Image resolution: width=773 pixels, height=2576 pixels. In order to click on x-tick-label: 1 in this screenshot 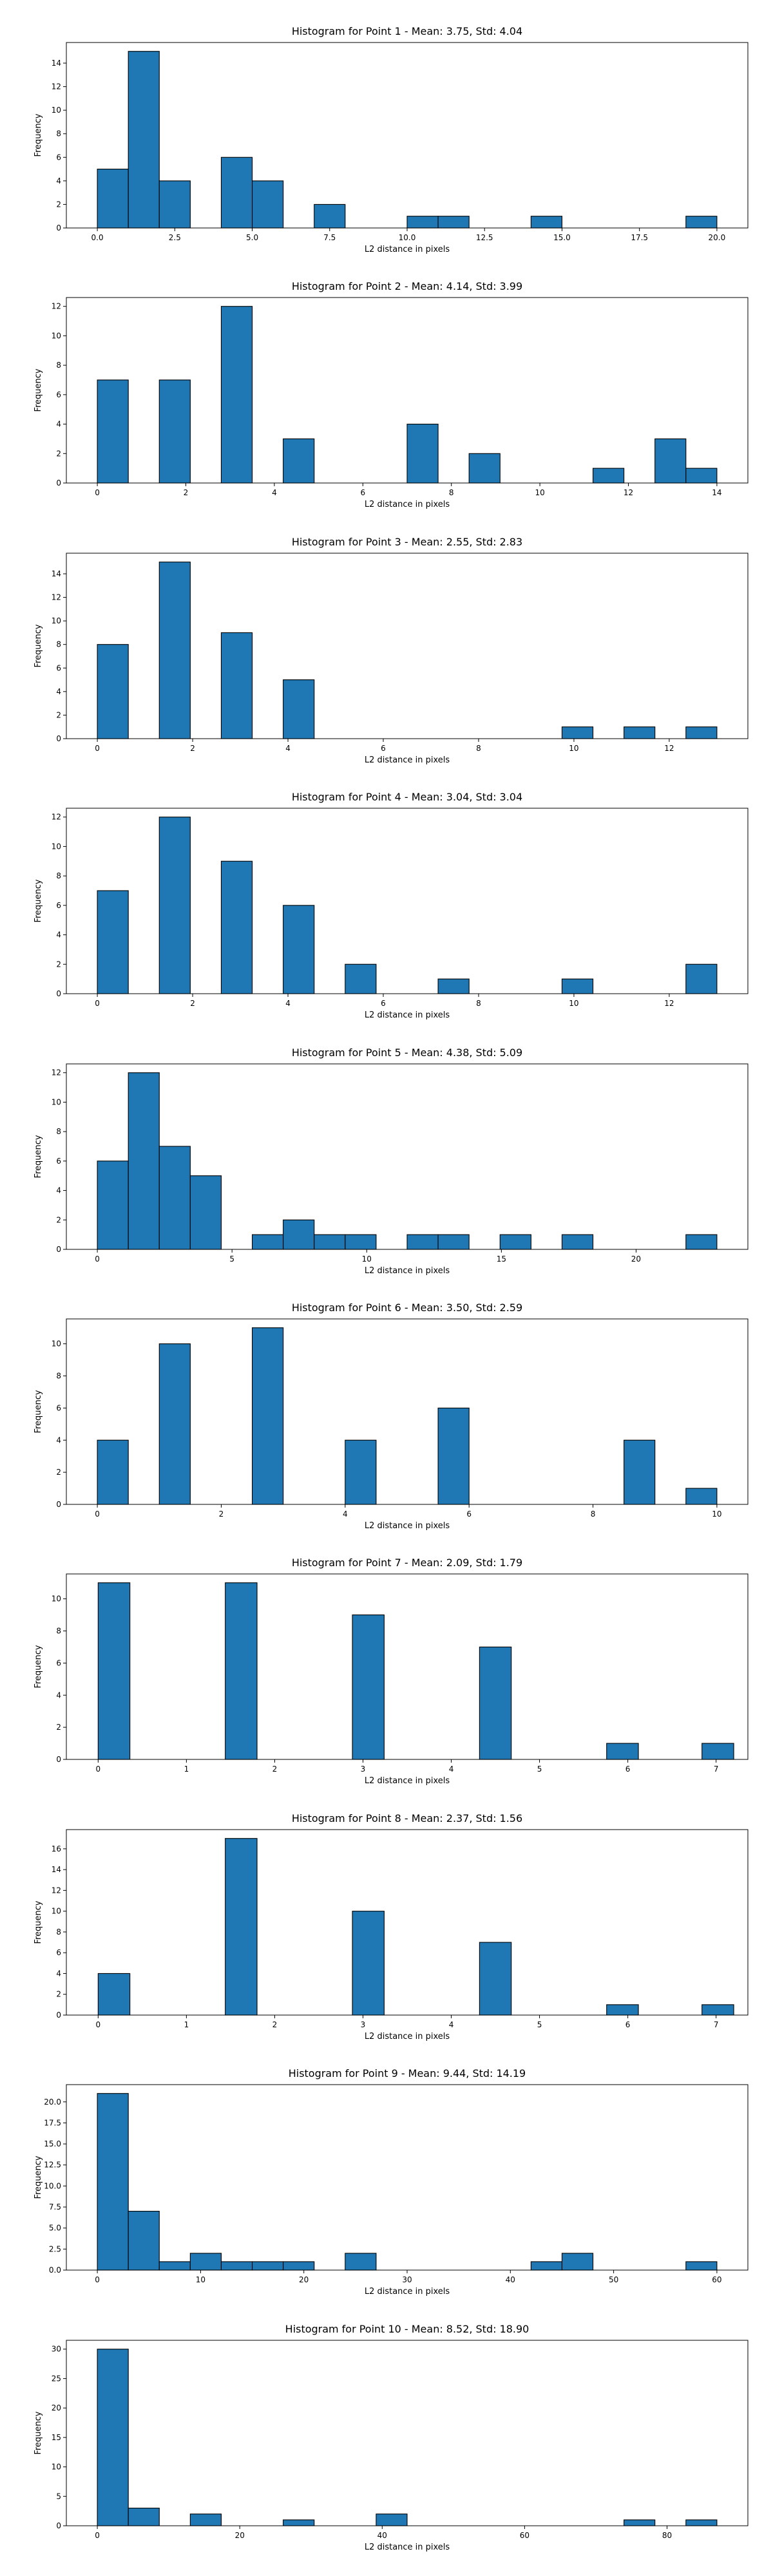, I will do `click(186, 2024)`.